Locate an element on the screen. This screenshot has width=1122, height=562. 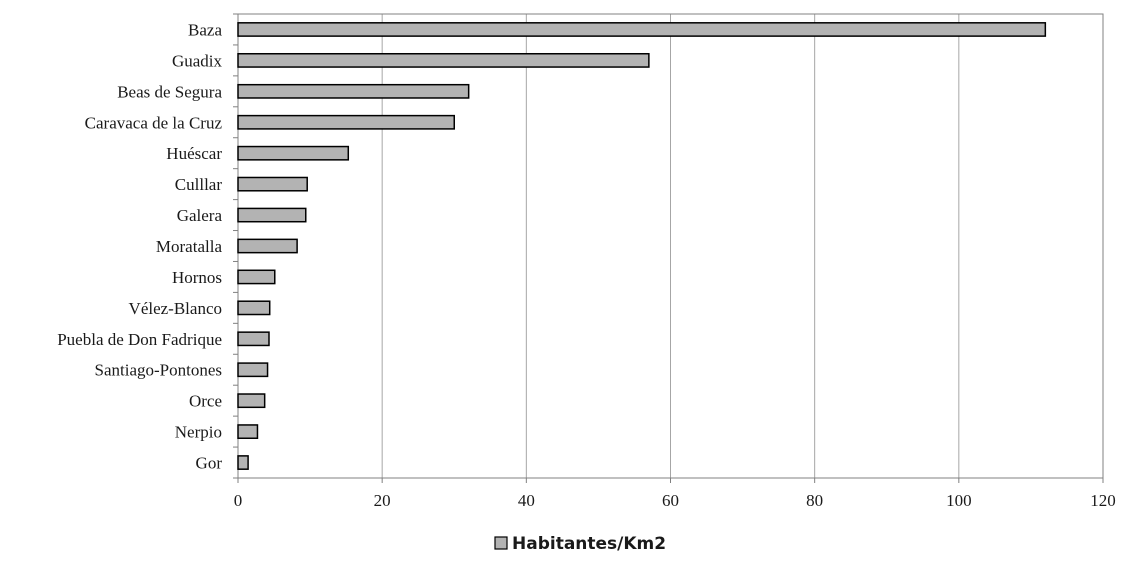
x-tick-label: 60 is located at coordinates (670, 500).